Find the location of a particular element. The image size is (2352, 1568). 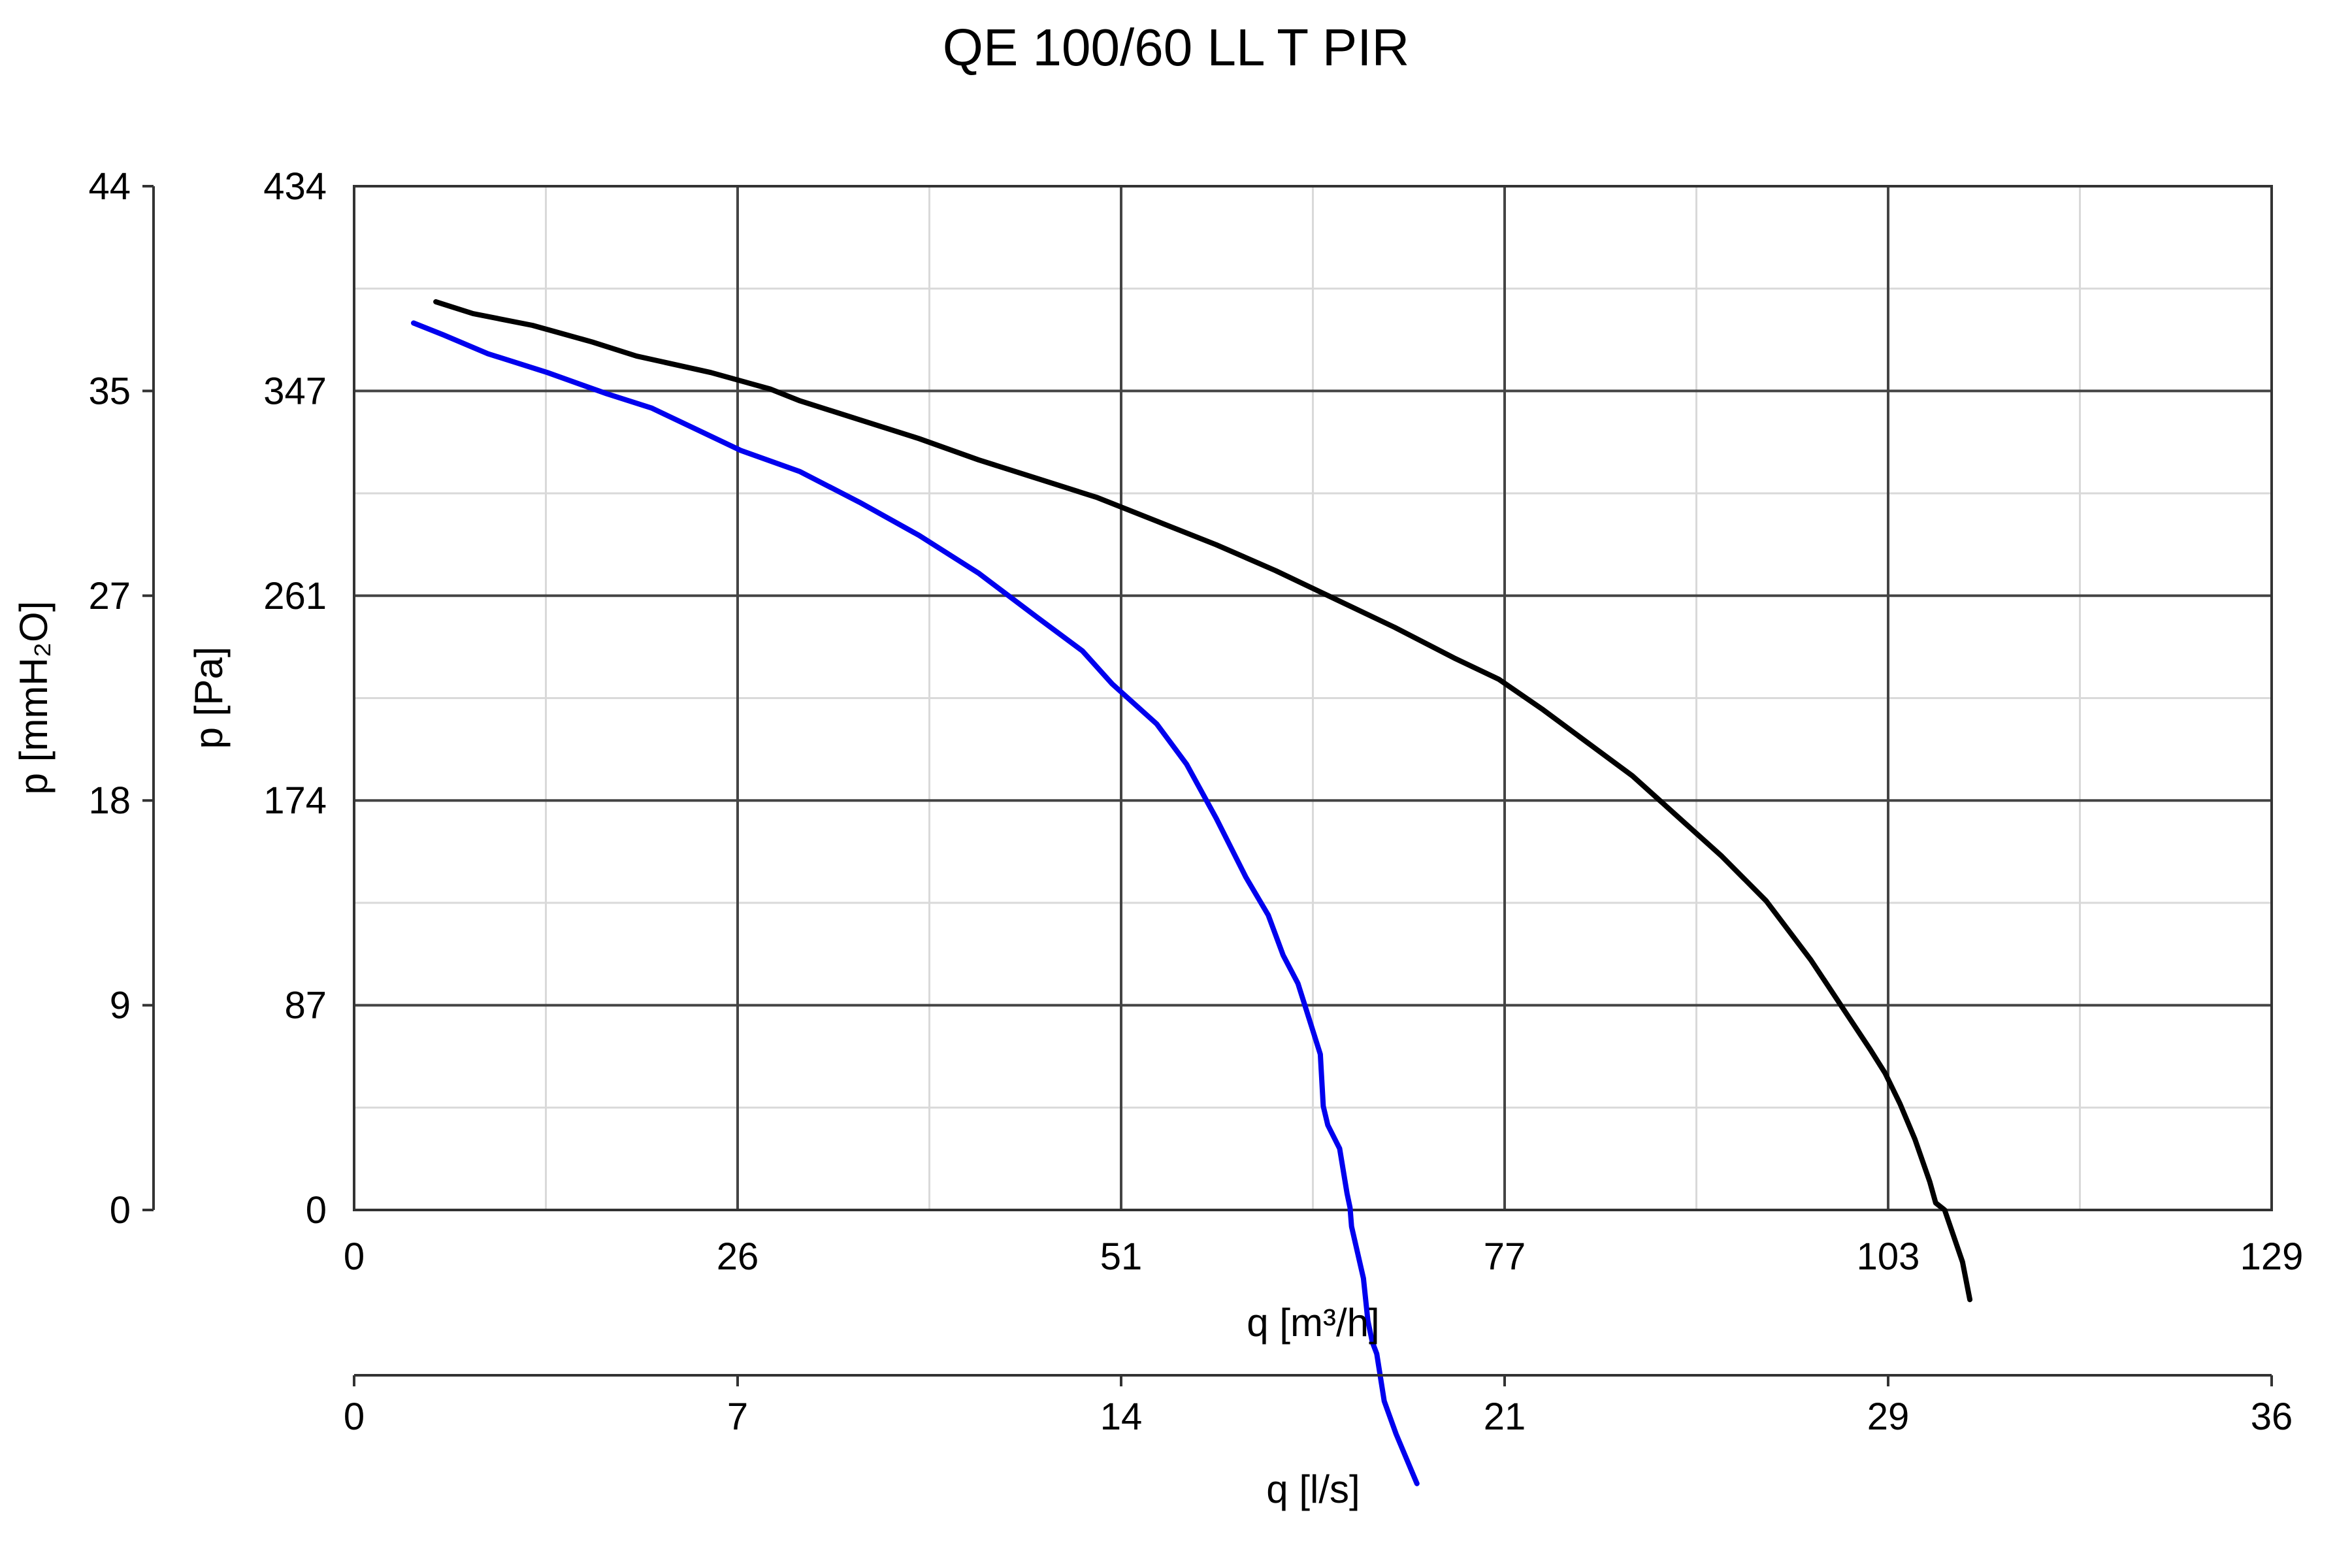

x-axis-title: q [m³/h] is located at coordinates (1313, 1323).